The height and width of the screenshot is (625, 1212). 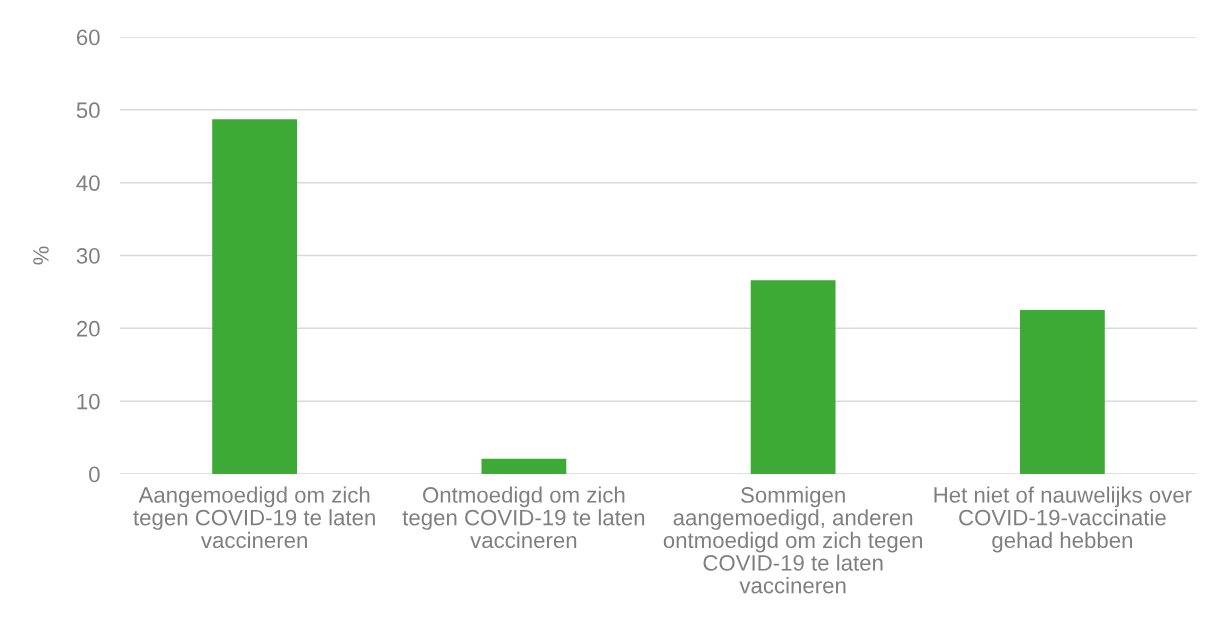 I want to click on y-tick-label: 50, so click(x=88, y=110).